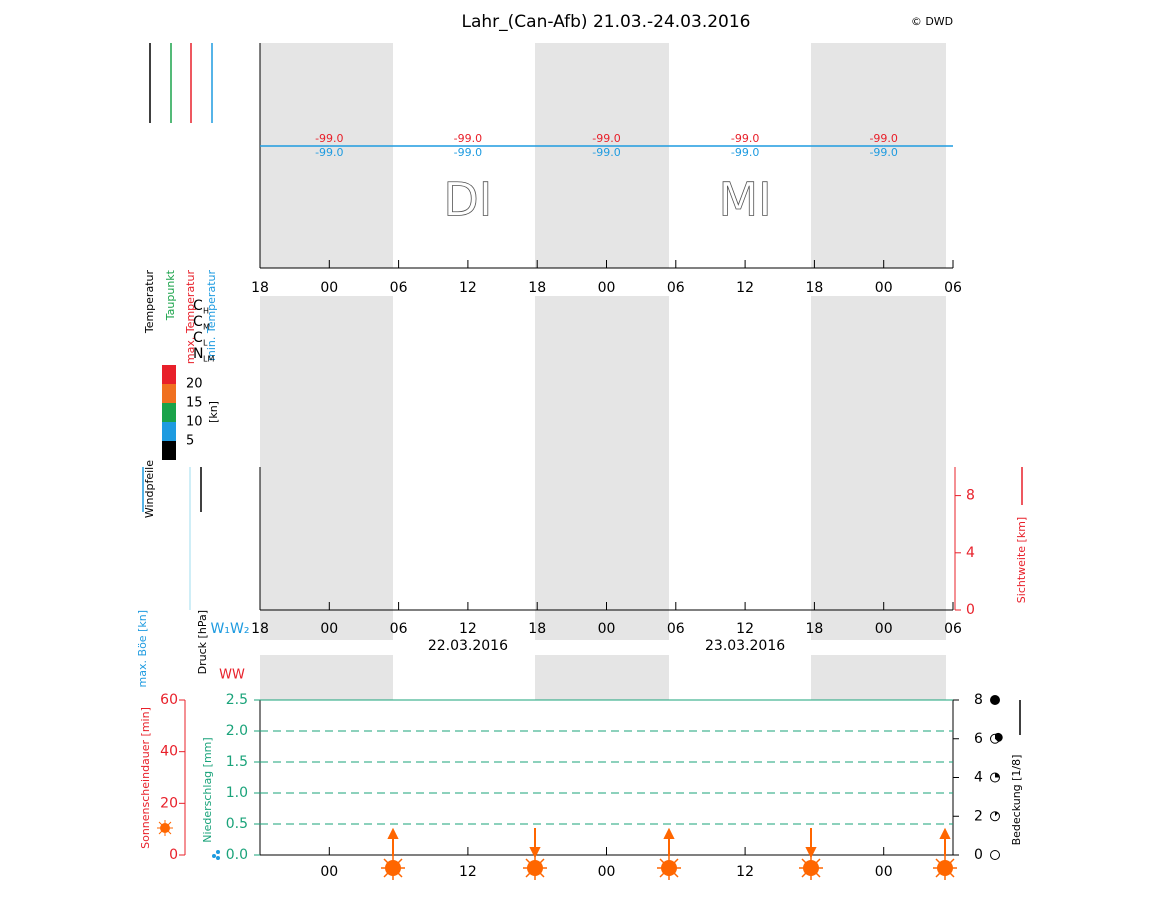 This screenshot has width=1152, height=900. What do you see at coordinates (190, 441) in the screenshot?
I see `colorbar-tick-label: 5` at bounding box center [190, 441].